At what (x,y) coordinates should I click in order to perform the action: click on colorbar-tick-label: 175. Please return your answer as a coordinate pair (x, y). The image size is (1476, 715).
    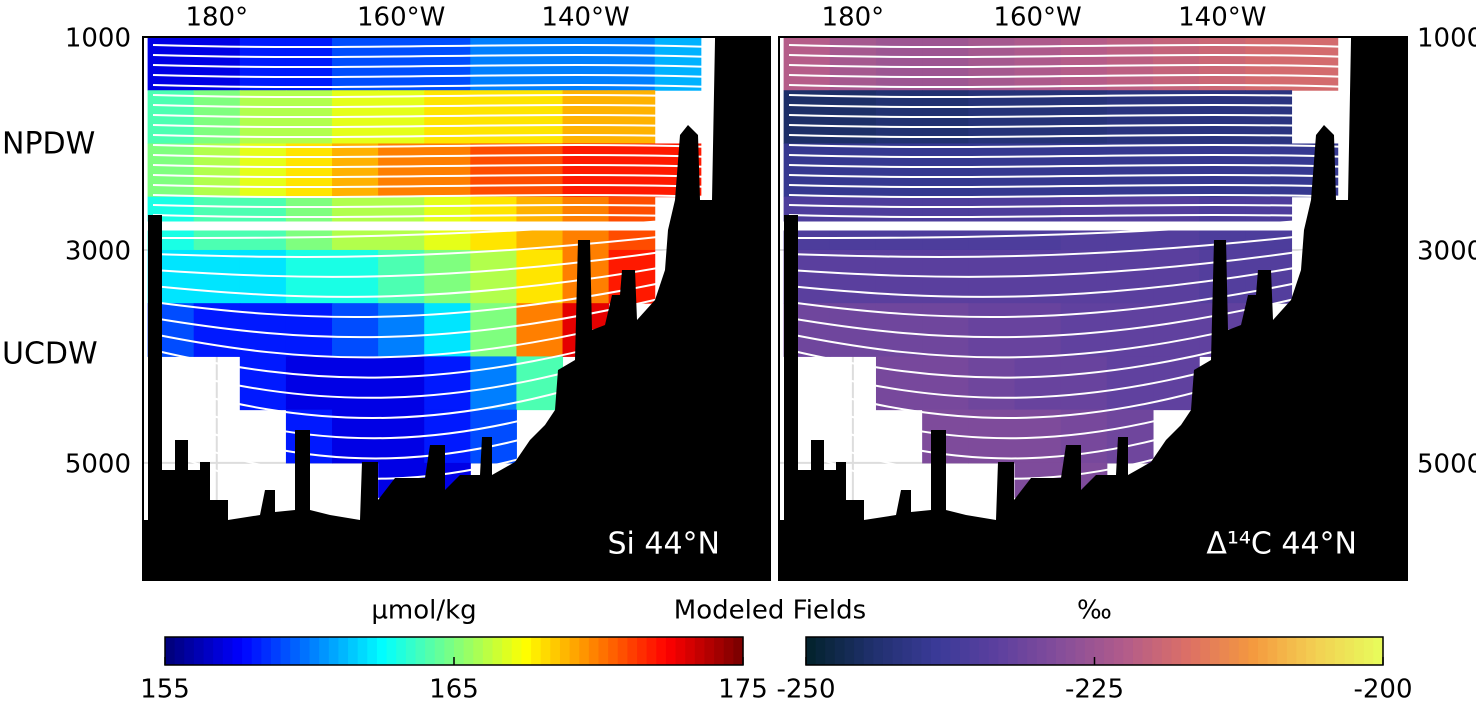
    Looking at the image, I should click on (743, 690).